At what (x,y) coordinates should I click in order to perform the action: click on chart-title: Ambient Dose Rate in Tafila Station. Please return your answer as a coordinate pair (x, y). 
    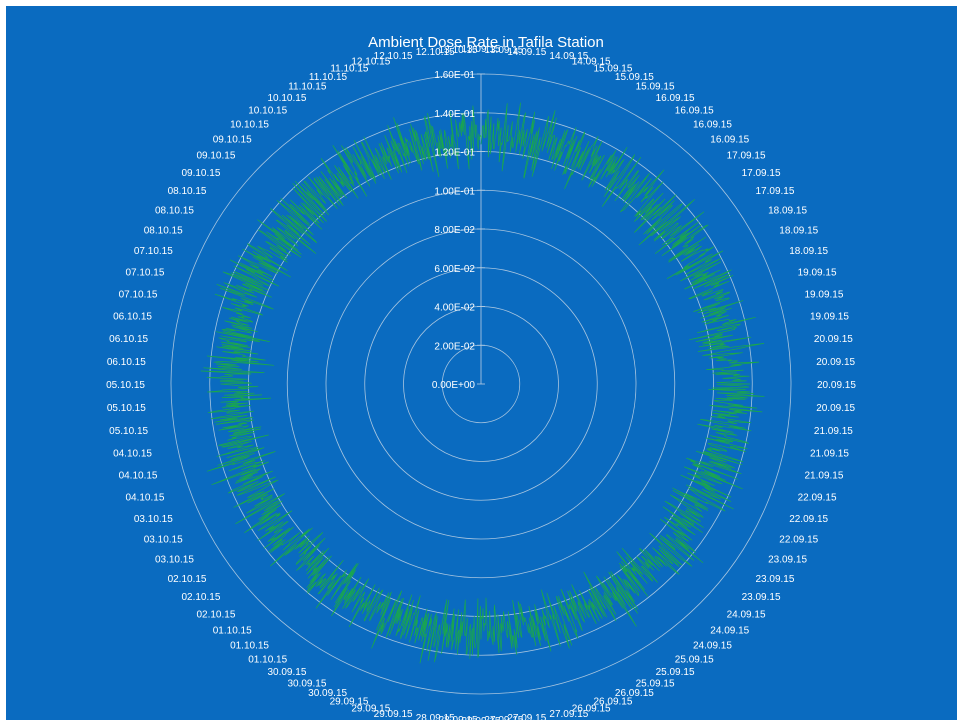
    Looking at the image, I should click on (486, 42).